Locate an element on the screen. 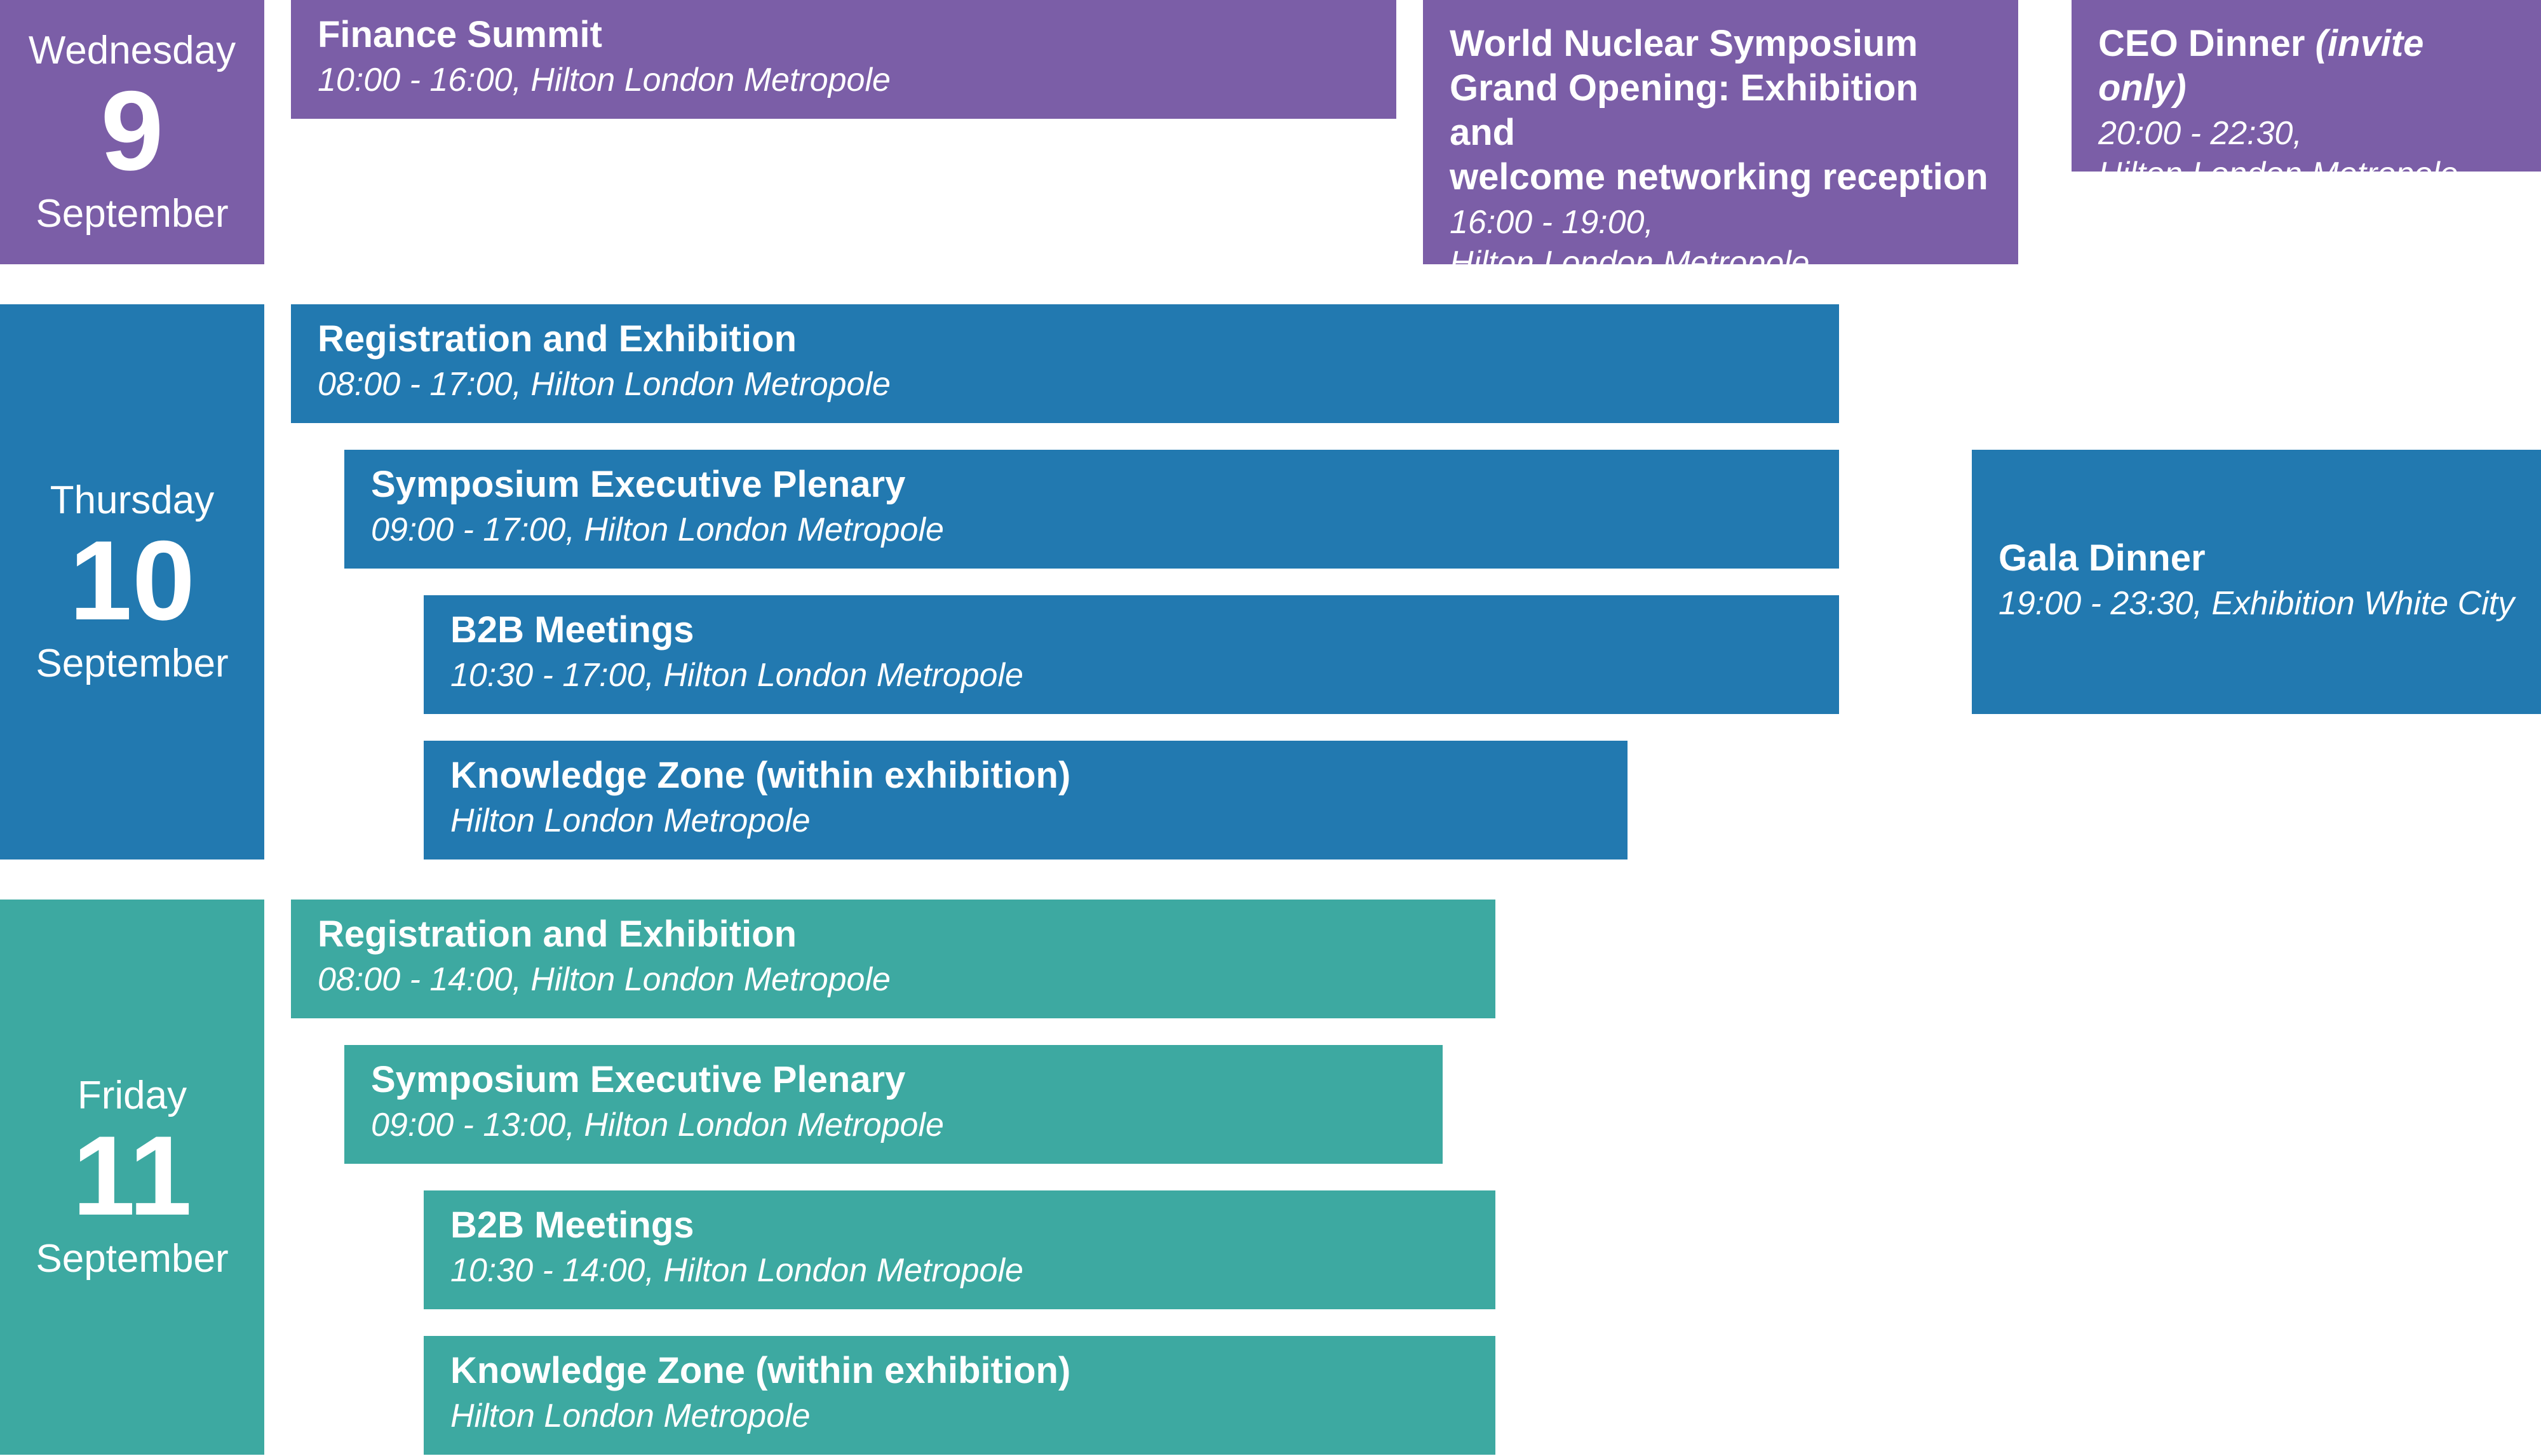 Image resolution: width=2541 pixels, height=1456 pixels. day-number: 11 is located at coordinates (132, 1175).